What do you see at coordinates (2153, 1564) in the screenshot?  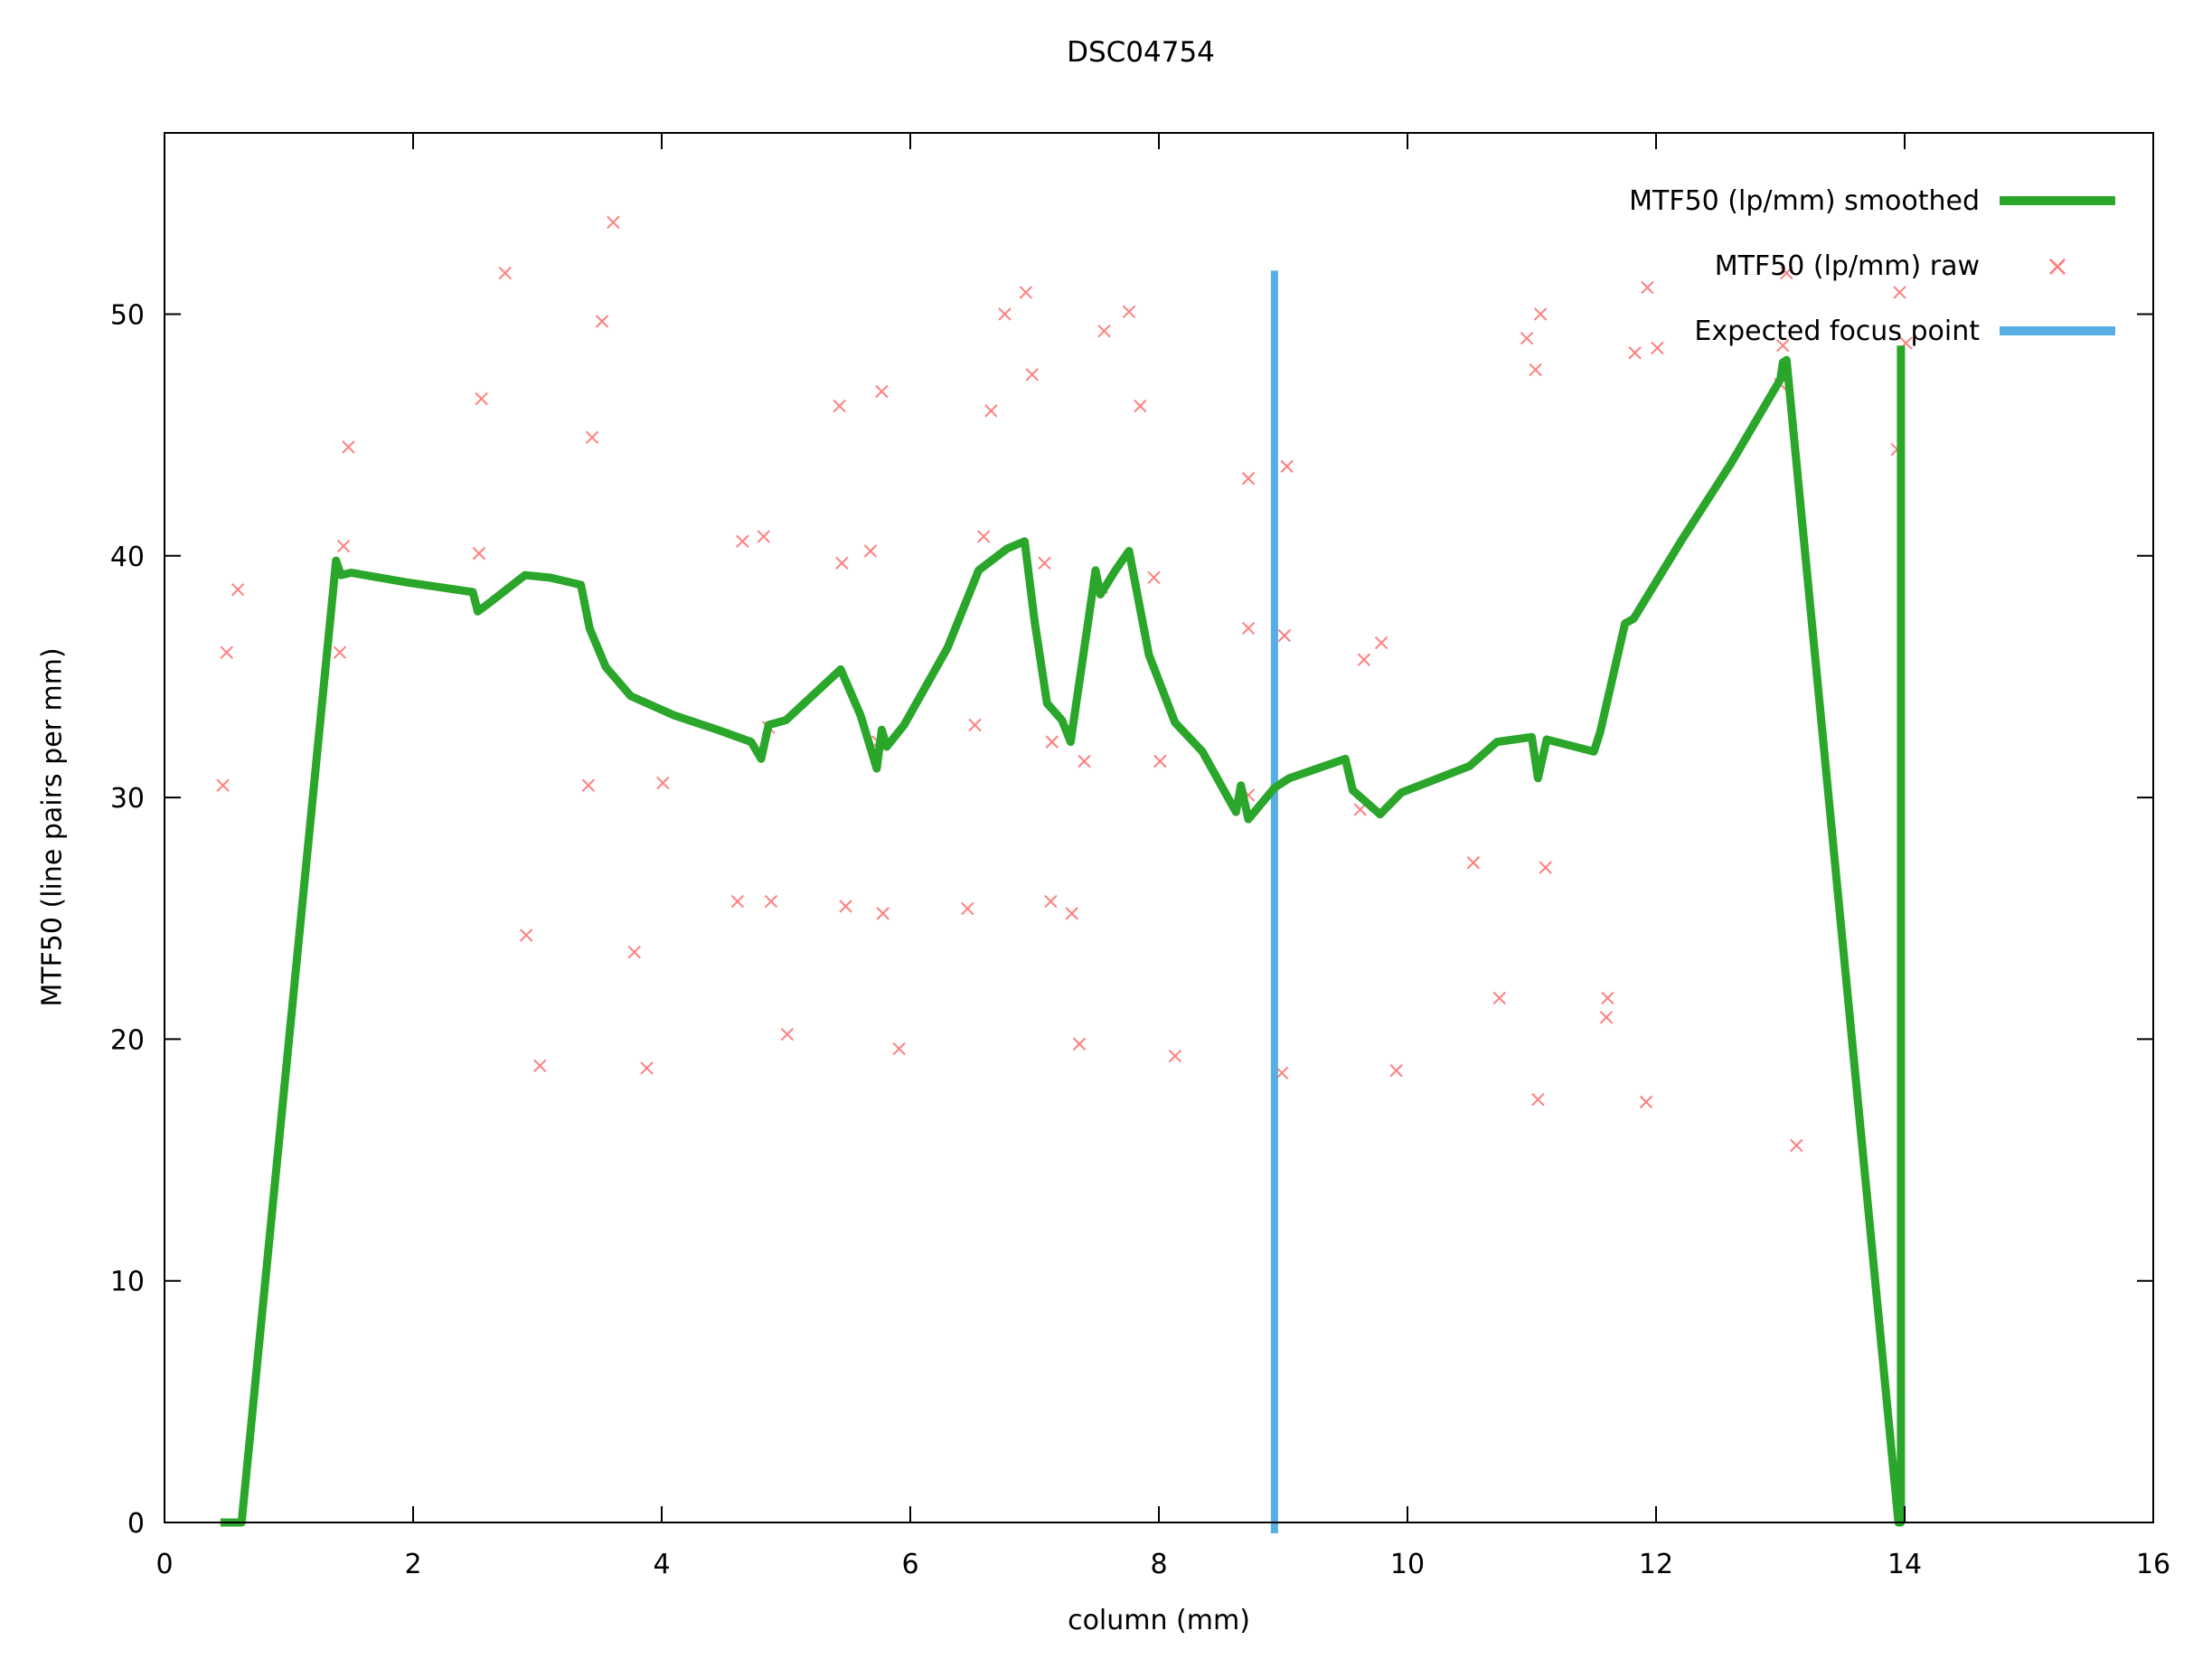 I see `x-tick-label: 16` at bounding box center [2153, 1564].